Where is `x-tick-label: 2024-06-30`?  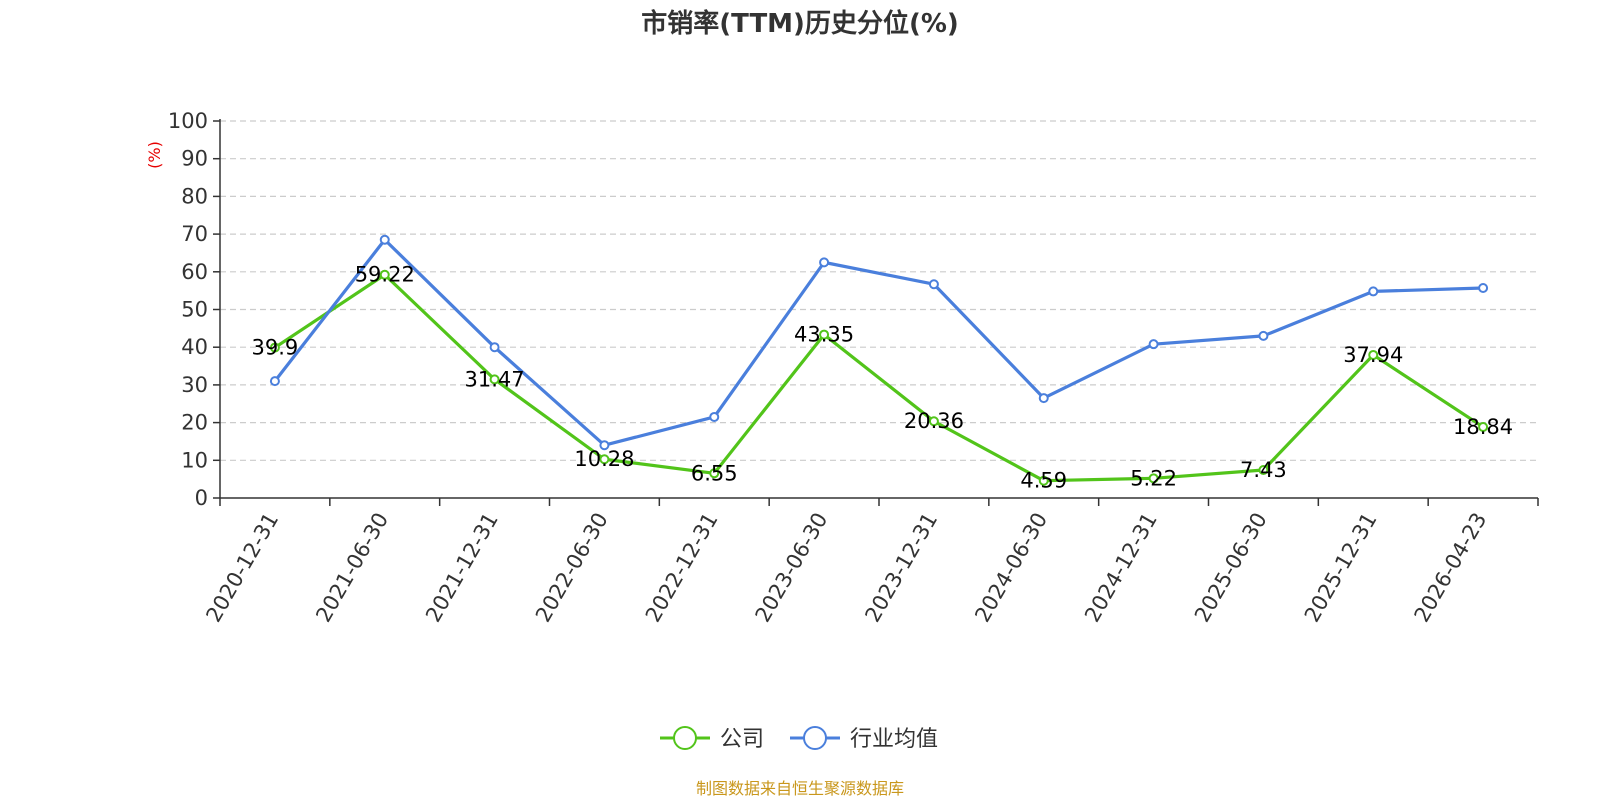
x-tick-label: 2024-06-30 is located at coordinates (1011, 568).